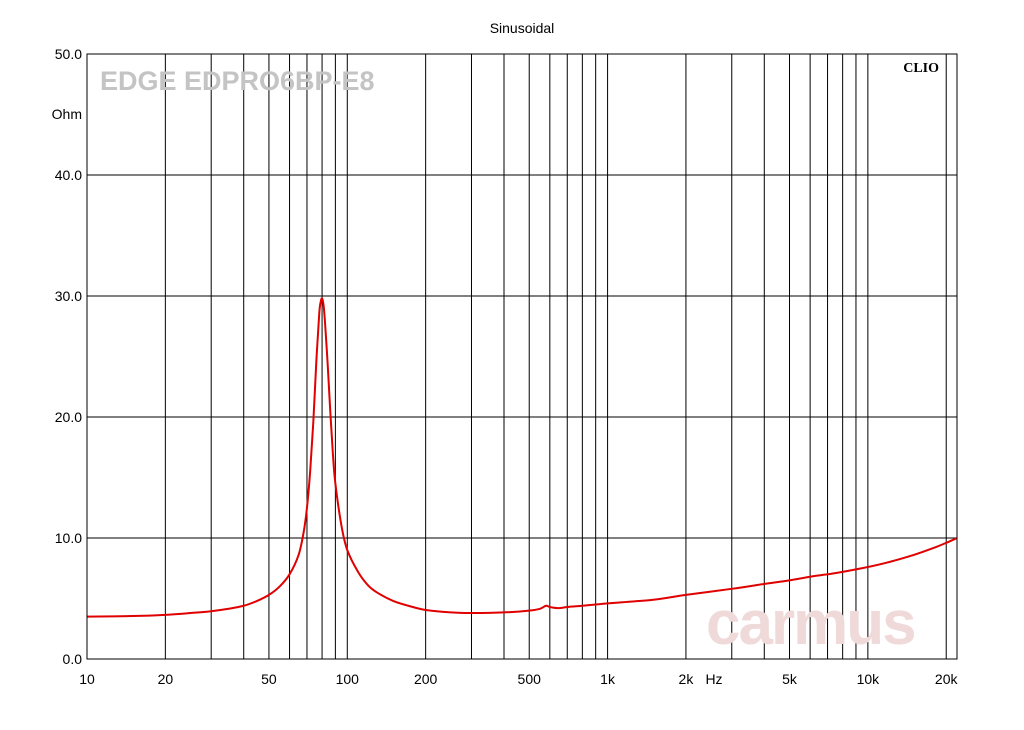  What do you see at coordinates (810, 623) in the screenshot?
I see `site-watermark: carmus` at bounding box center [810, 623].